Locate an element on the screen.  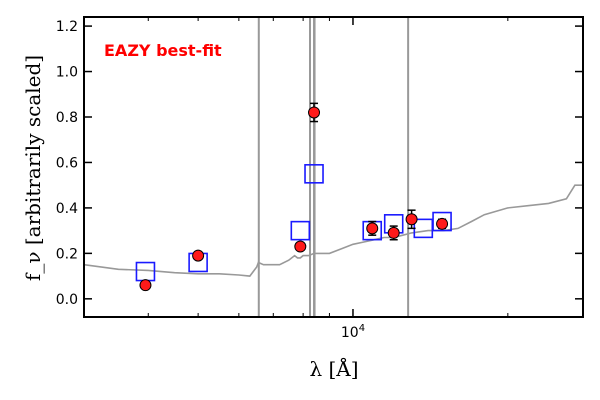
y-tick-label: 0.2 is located at coordinates (67, 254).